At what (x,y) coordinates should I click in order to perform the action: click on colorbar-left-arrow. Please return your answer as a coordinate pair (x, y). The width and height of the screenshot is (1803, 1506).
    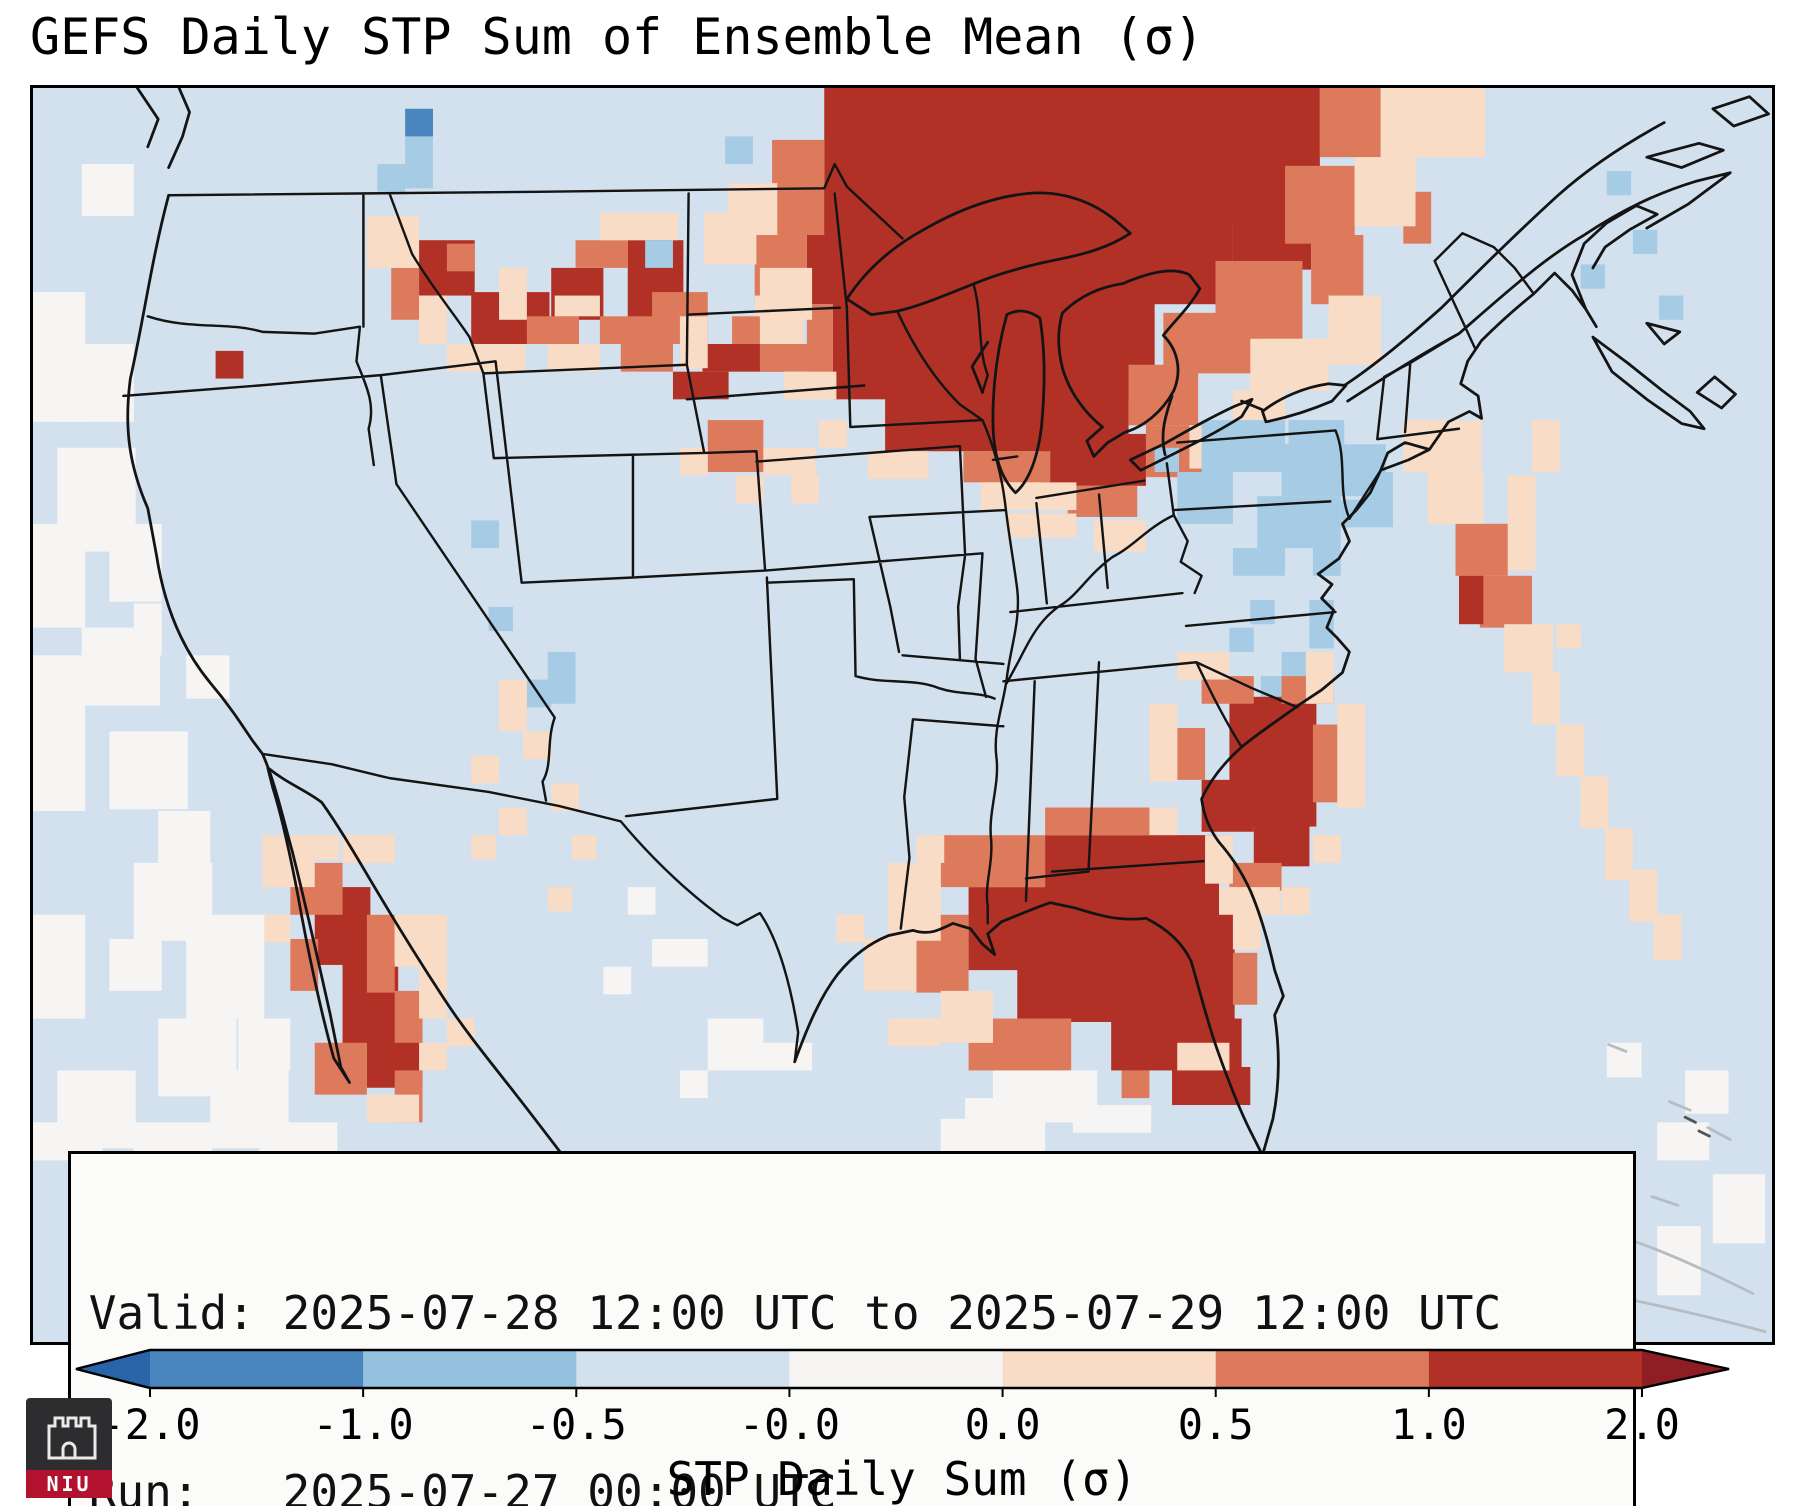
    Looking at the image, I should click on (113, 1369).